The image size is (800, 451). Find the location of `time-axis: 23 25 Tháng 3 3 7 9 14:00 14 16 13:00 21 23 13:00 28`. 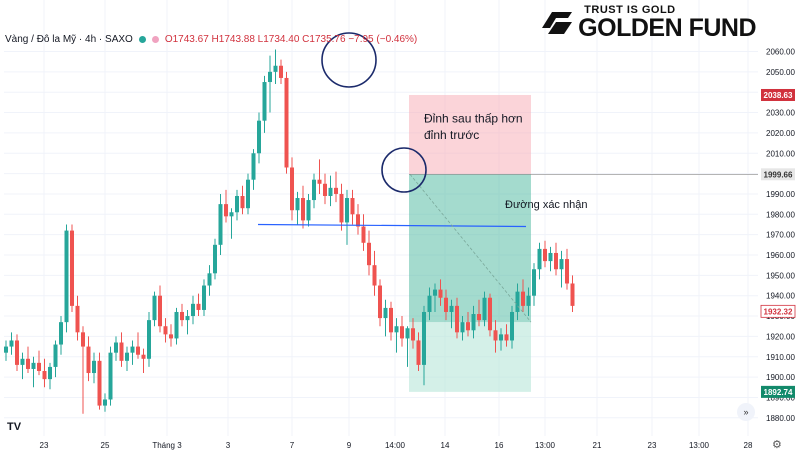

time-axis: 23 25 Tháng 3 3 7 9 14:00 14 16 13:00 21 23 13:00 28 is located at coordinates (396, 445).